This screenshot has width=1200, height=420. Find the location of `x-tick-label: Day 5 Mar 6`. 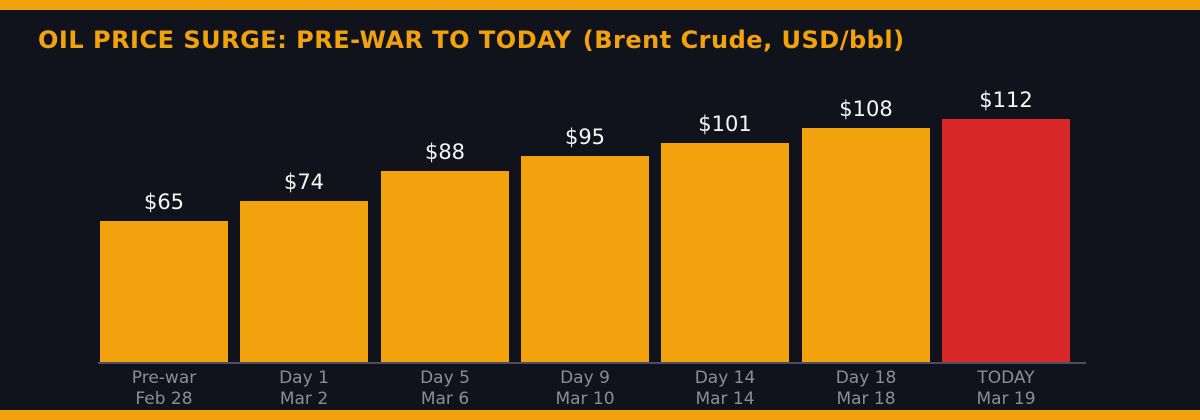

x-tick-label: Day 5 Mar 6 is located at coordinates (445, 389).